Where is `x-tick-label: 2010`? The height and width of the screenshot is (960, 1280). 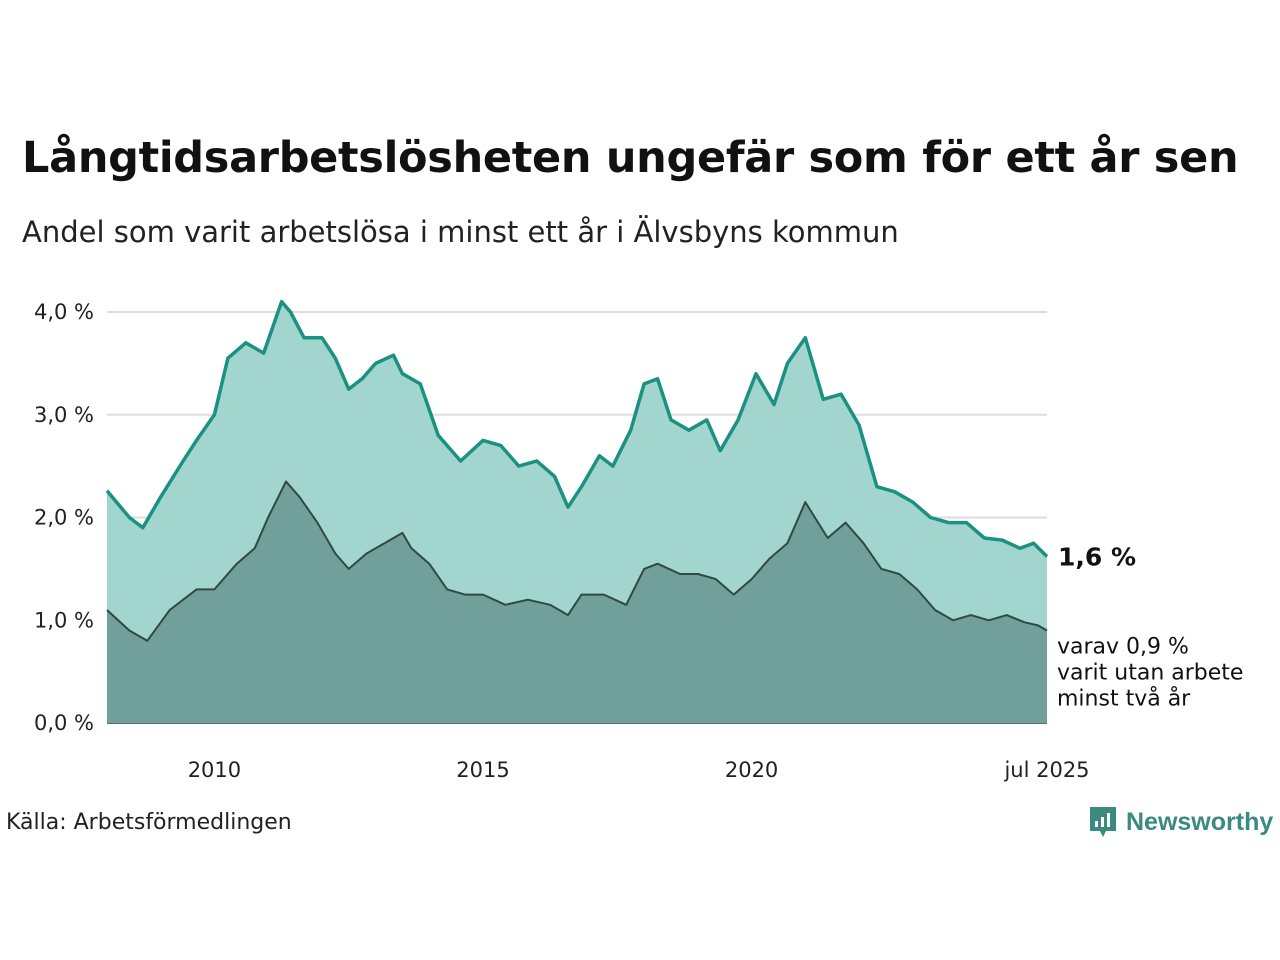
x-tick-label: 2010 is located at coordinates (214, 770).